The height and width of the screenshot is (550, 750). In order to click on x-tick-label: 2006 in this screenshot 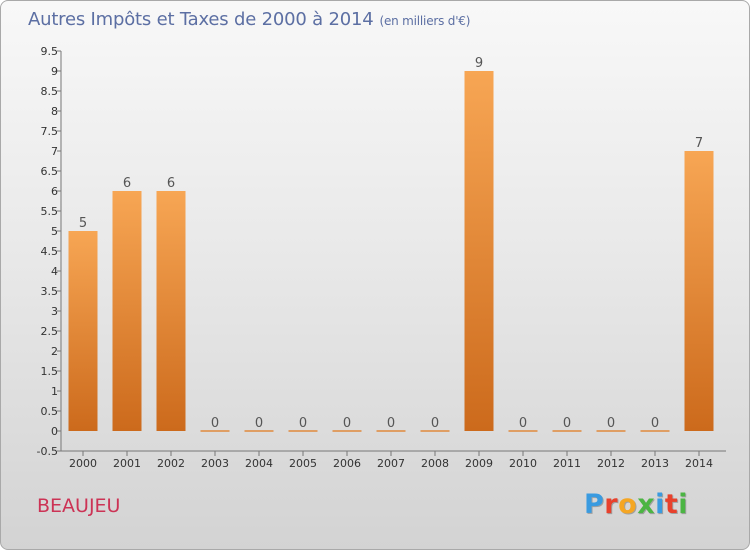, I will do `click(347, 463)`.